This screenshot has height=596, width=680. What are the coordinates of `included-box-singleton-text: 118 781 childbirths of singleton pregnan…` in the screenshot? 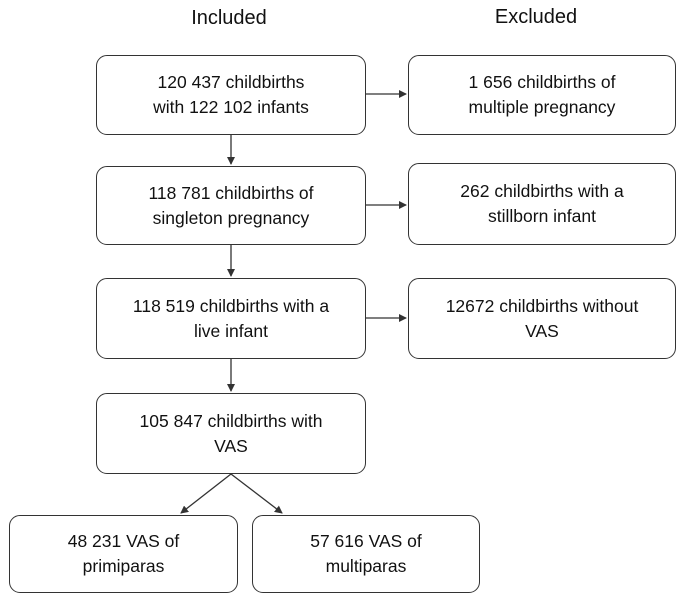 It's located at (231, 205).